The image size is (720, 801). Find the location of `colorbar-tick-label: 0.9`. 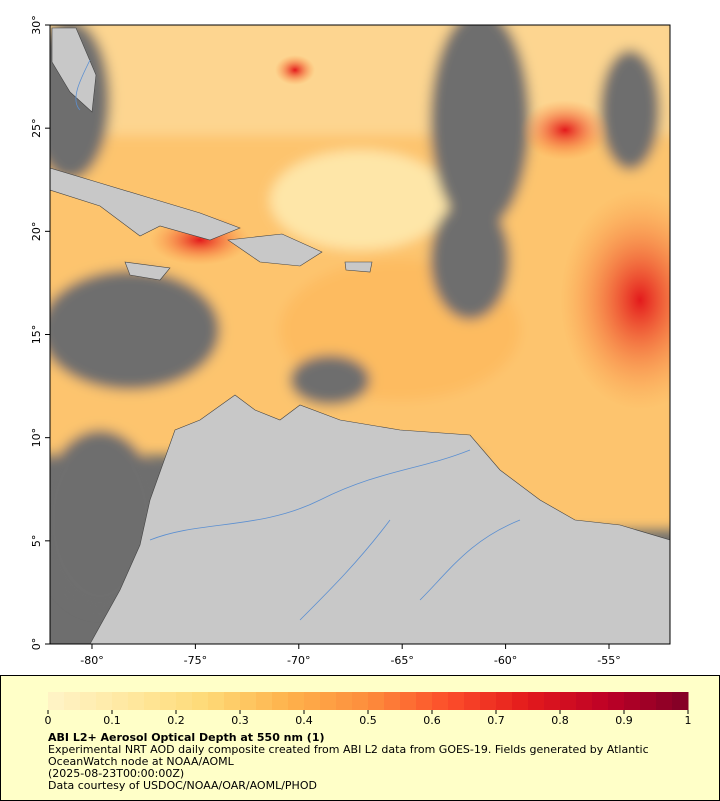

colorbar-tick-label: 0.9 is located at coordinates (624, 720).